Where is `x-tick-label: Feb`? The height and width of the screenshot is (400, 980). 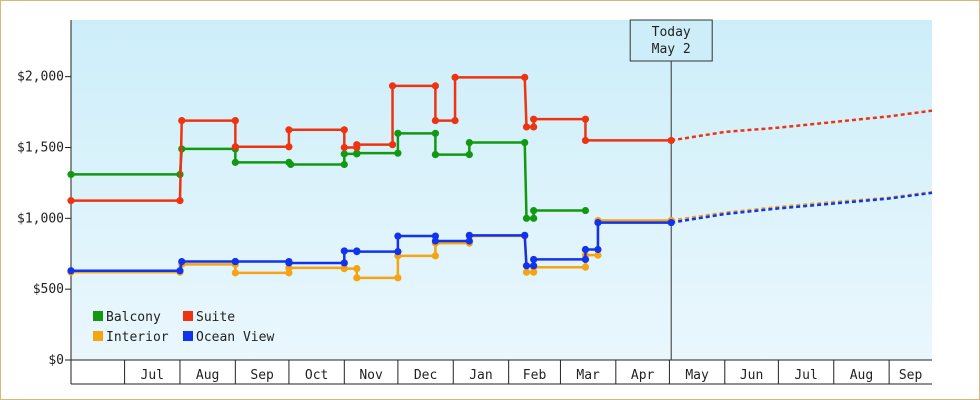
x-tick-label: Feb is located at coordinates (535, 375).